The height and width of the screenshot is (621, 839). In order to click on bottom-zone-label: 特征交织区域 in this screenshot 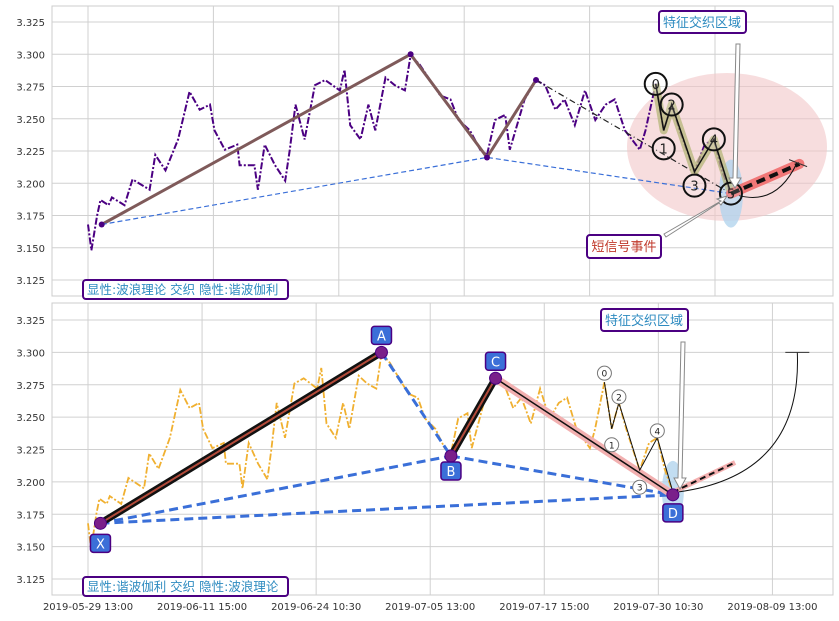, I will do `click(644, 321)`.